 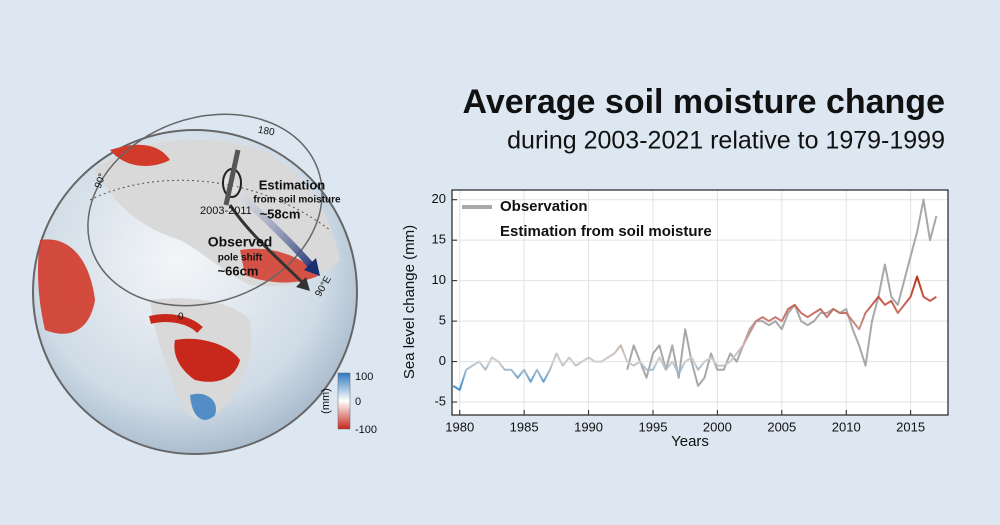 I want to click on y-axis-label: Sea level change (mm), so click(x=409, y=302).